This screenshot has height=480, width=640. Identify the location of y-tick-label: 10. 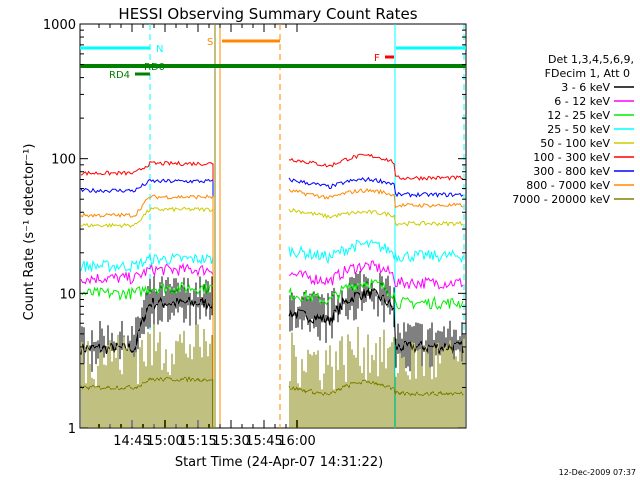
(67, 294).